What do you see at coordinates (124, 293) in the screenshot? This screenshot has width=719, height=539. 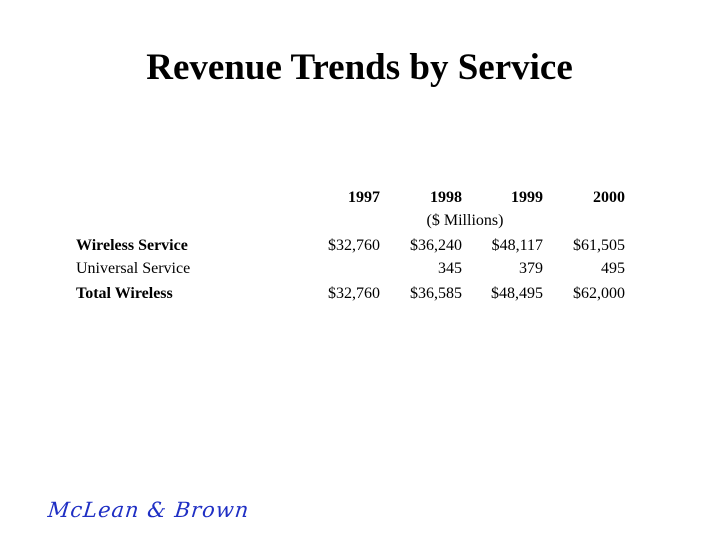 I see `row-label-total-wireless: Total Wireless` at bounding box center [124, 293].